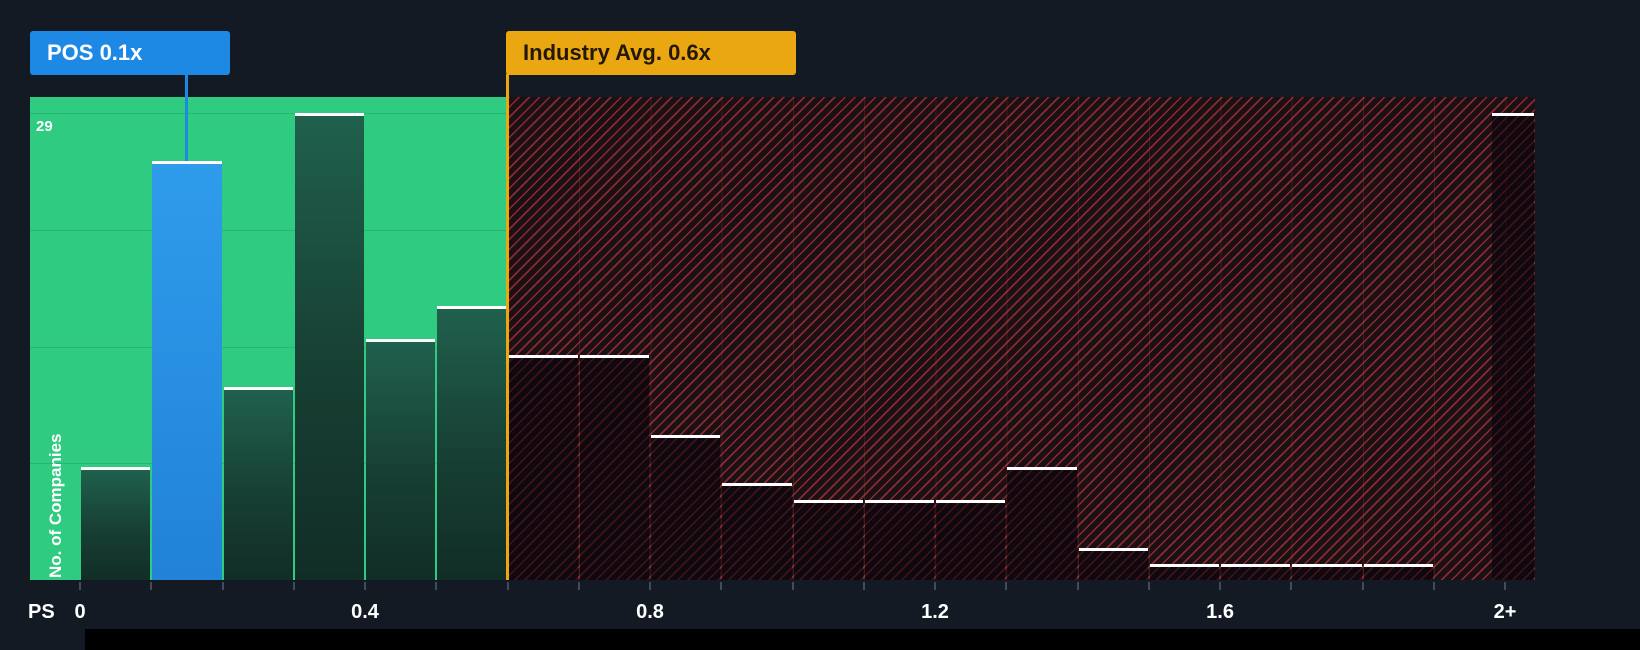 The image size is (1640, 650). Describe the element at coordinates (650, 612) in the screenshot. I see `x-tick-label-0-8: 0.8` at that location.